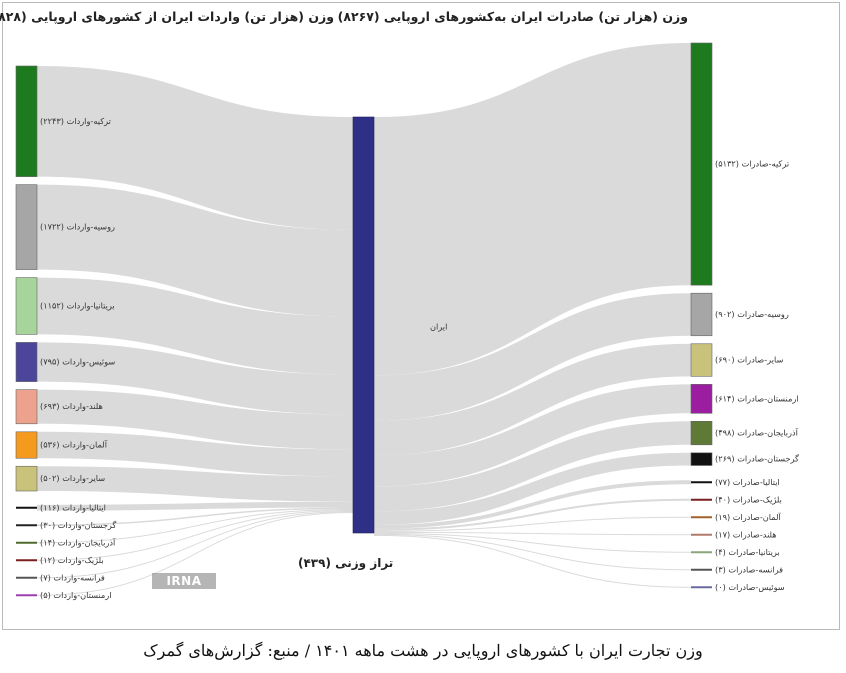 This screenshot has width=846, height=673. I want to click on center-node-label: ایران, so click(438, 327).